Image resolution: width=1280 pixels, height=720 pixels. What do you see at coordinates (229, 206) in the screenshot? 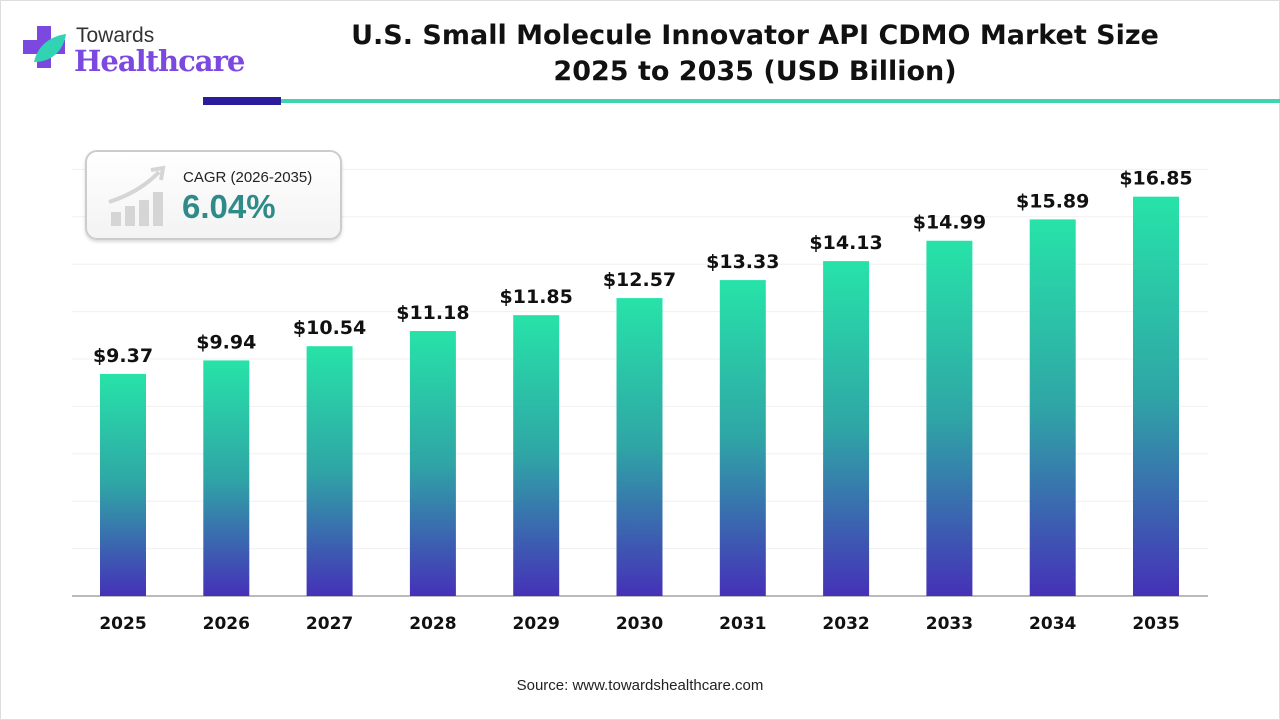
I see `cagr-value: 6.04%` at bounding box center [229, 206].